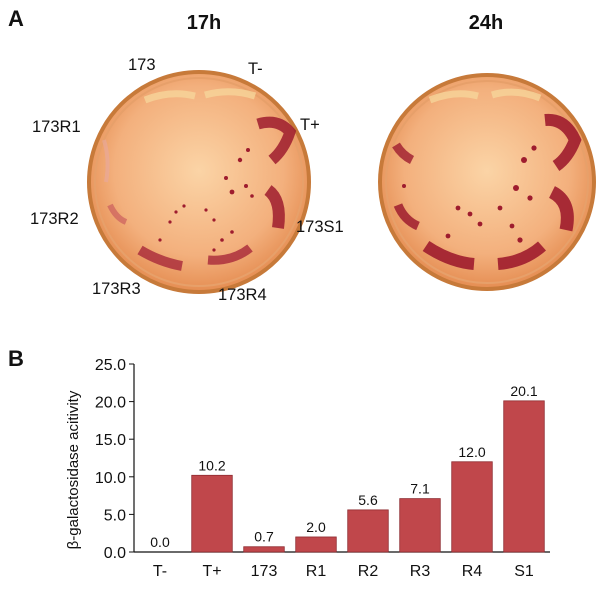 This screenshot has width=600, height=590. What do you see at coordinates (368, 571) in the screenshot?
I see `x-tick-label: R2` at bounding box center [368, 571].